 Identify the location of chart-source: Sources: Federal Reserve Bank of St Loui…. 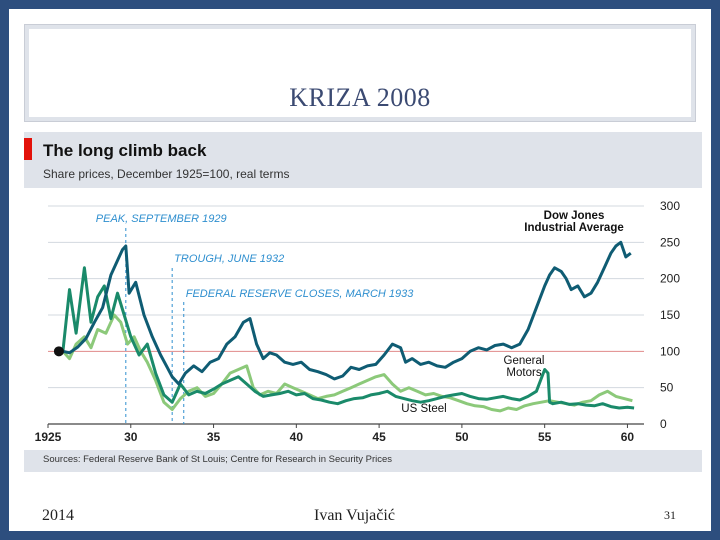
(218, 459).